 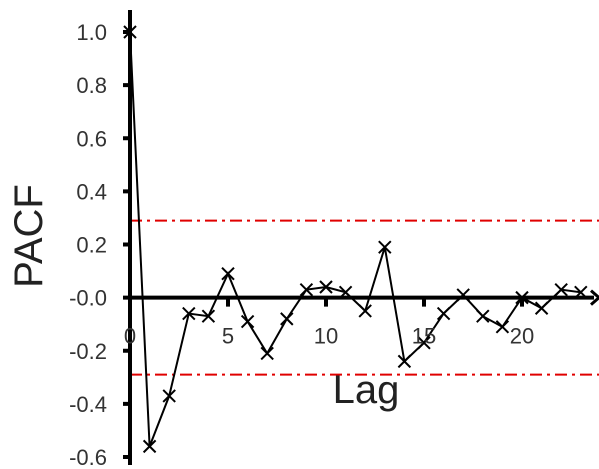 I want to click on x-tick-label: 15, so click(x=424, y=336).